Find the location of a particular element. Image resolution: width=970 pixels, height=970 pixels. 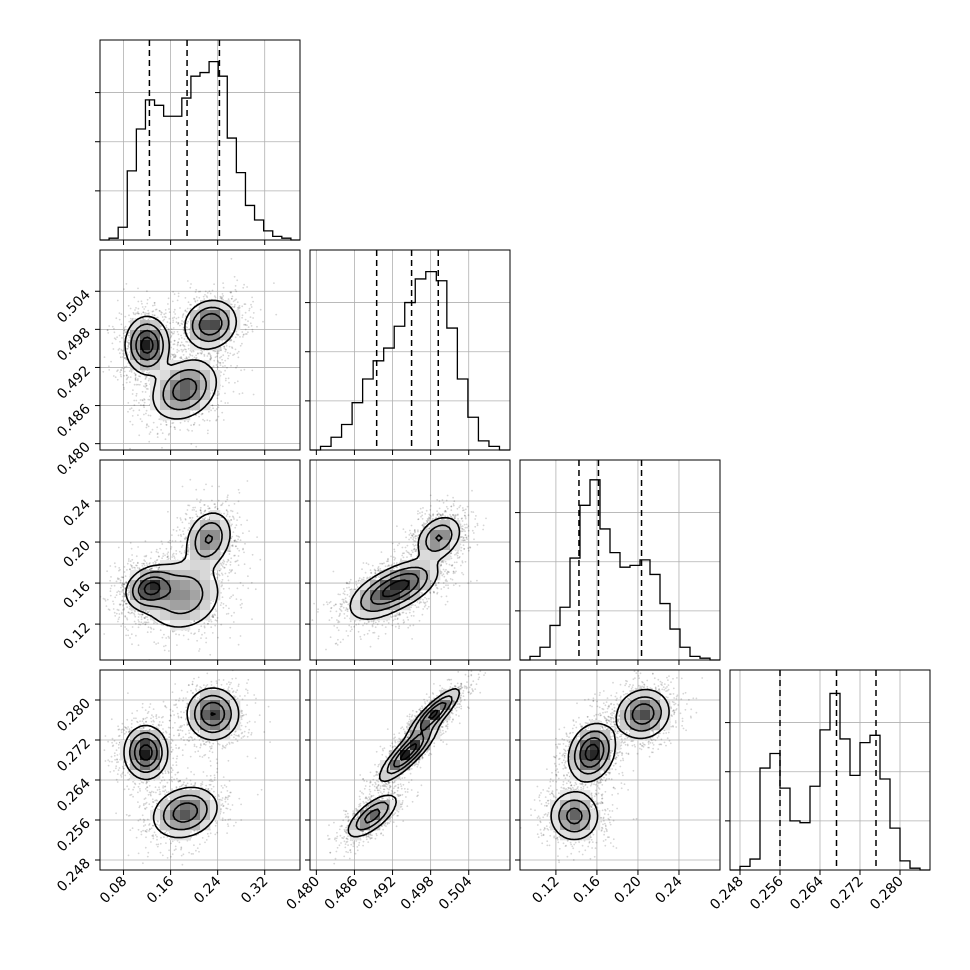

y-tick-label: 0.256 is located at coordinates (74, 835).